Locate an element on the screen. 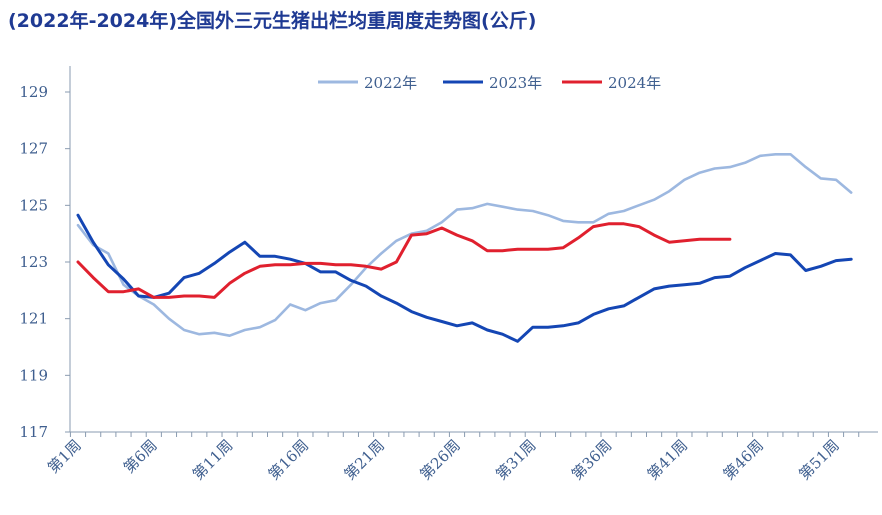  y-tick-label: 123 is located at coordinates (33, 262).